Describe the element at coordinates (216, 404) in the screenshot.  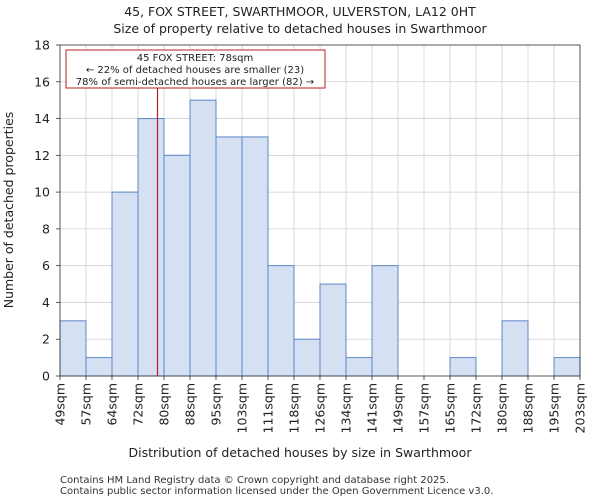
I see `x-tick-label: 95sqm` at that location.